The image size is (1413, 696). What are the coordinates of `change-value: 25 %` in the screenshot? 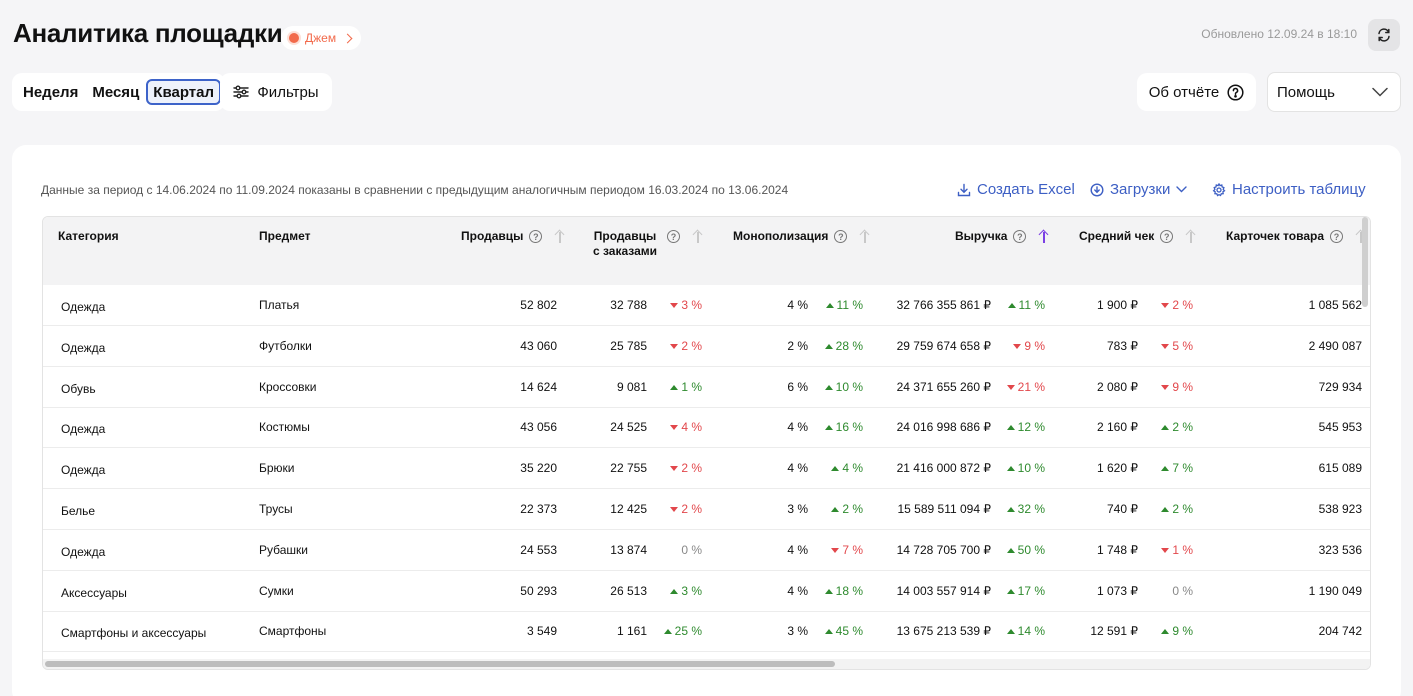 It's located at (688, 631).